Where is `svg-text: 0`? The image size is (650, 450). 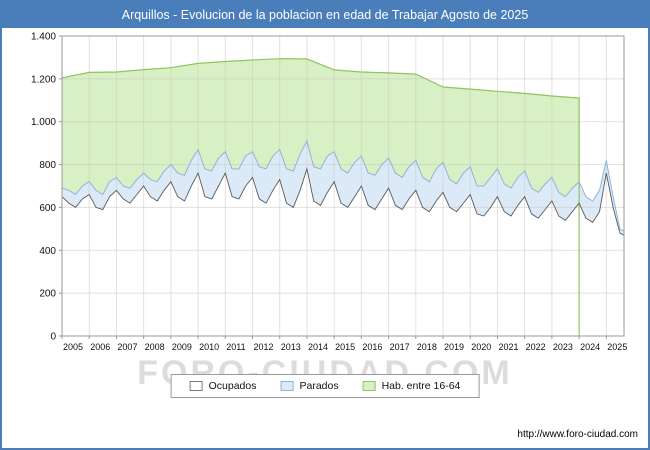
svg-text: 0 is located at coordinates (53, 337).